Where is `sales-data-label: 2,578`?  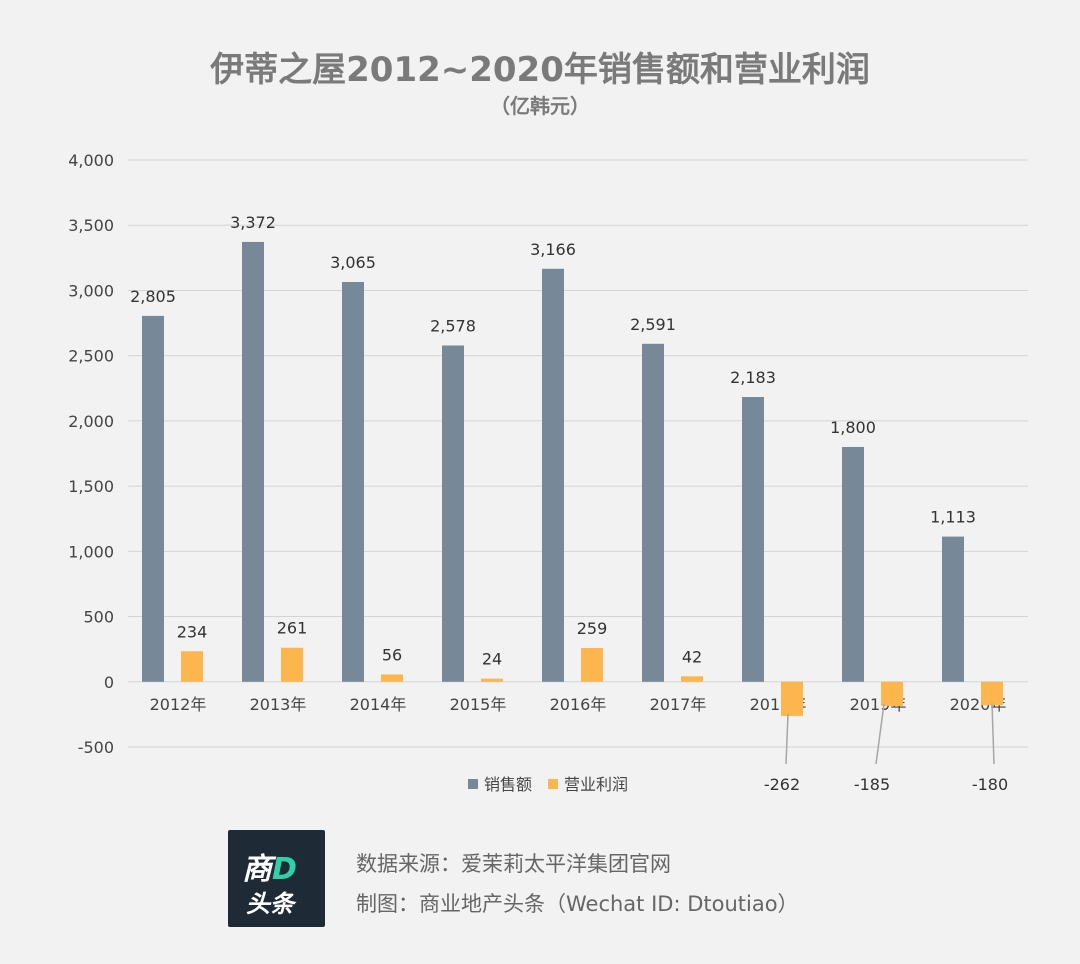
sales-data-label: 2,578 is located at coordinates (453, 325).